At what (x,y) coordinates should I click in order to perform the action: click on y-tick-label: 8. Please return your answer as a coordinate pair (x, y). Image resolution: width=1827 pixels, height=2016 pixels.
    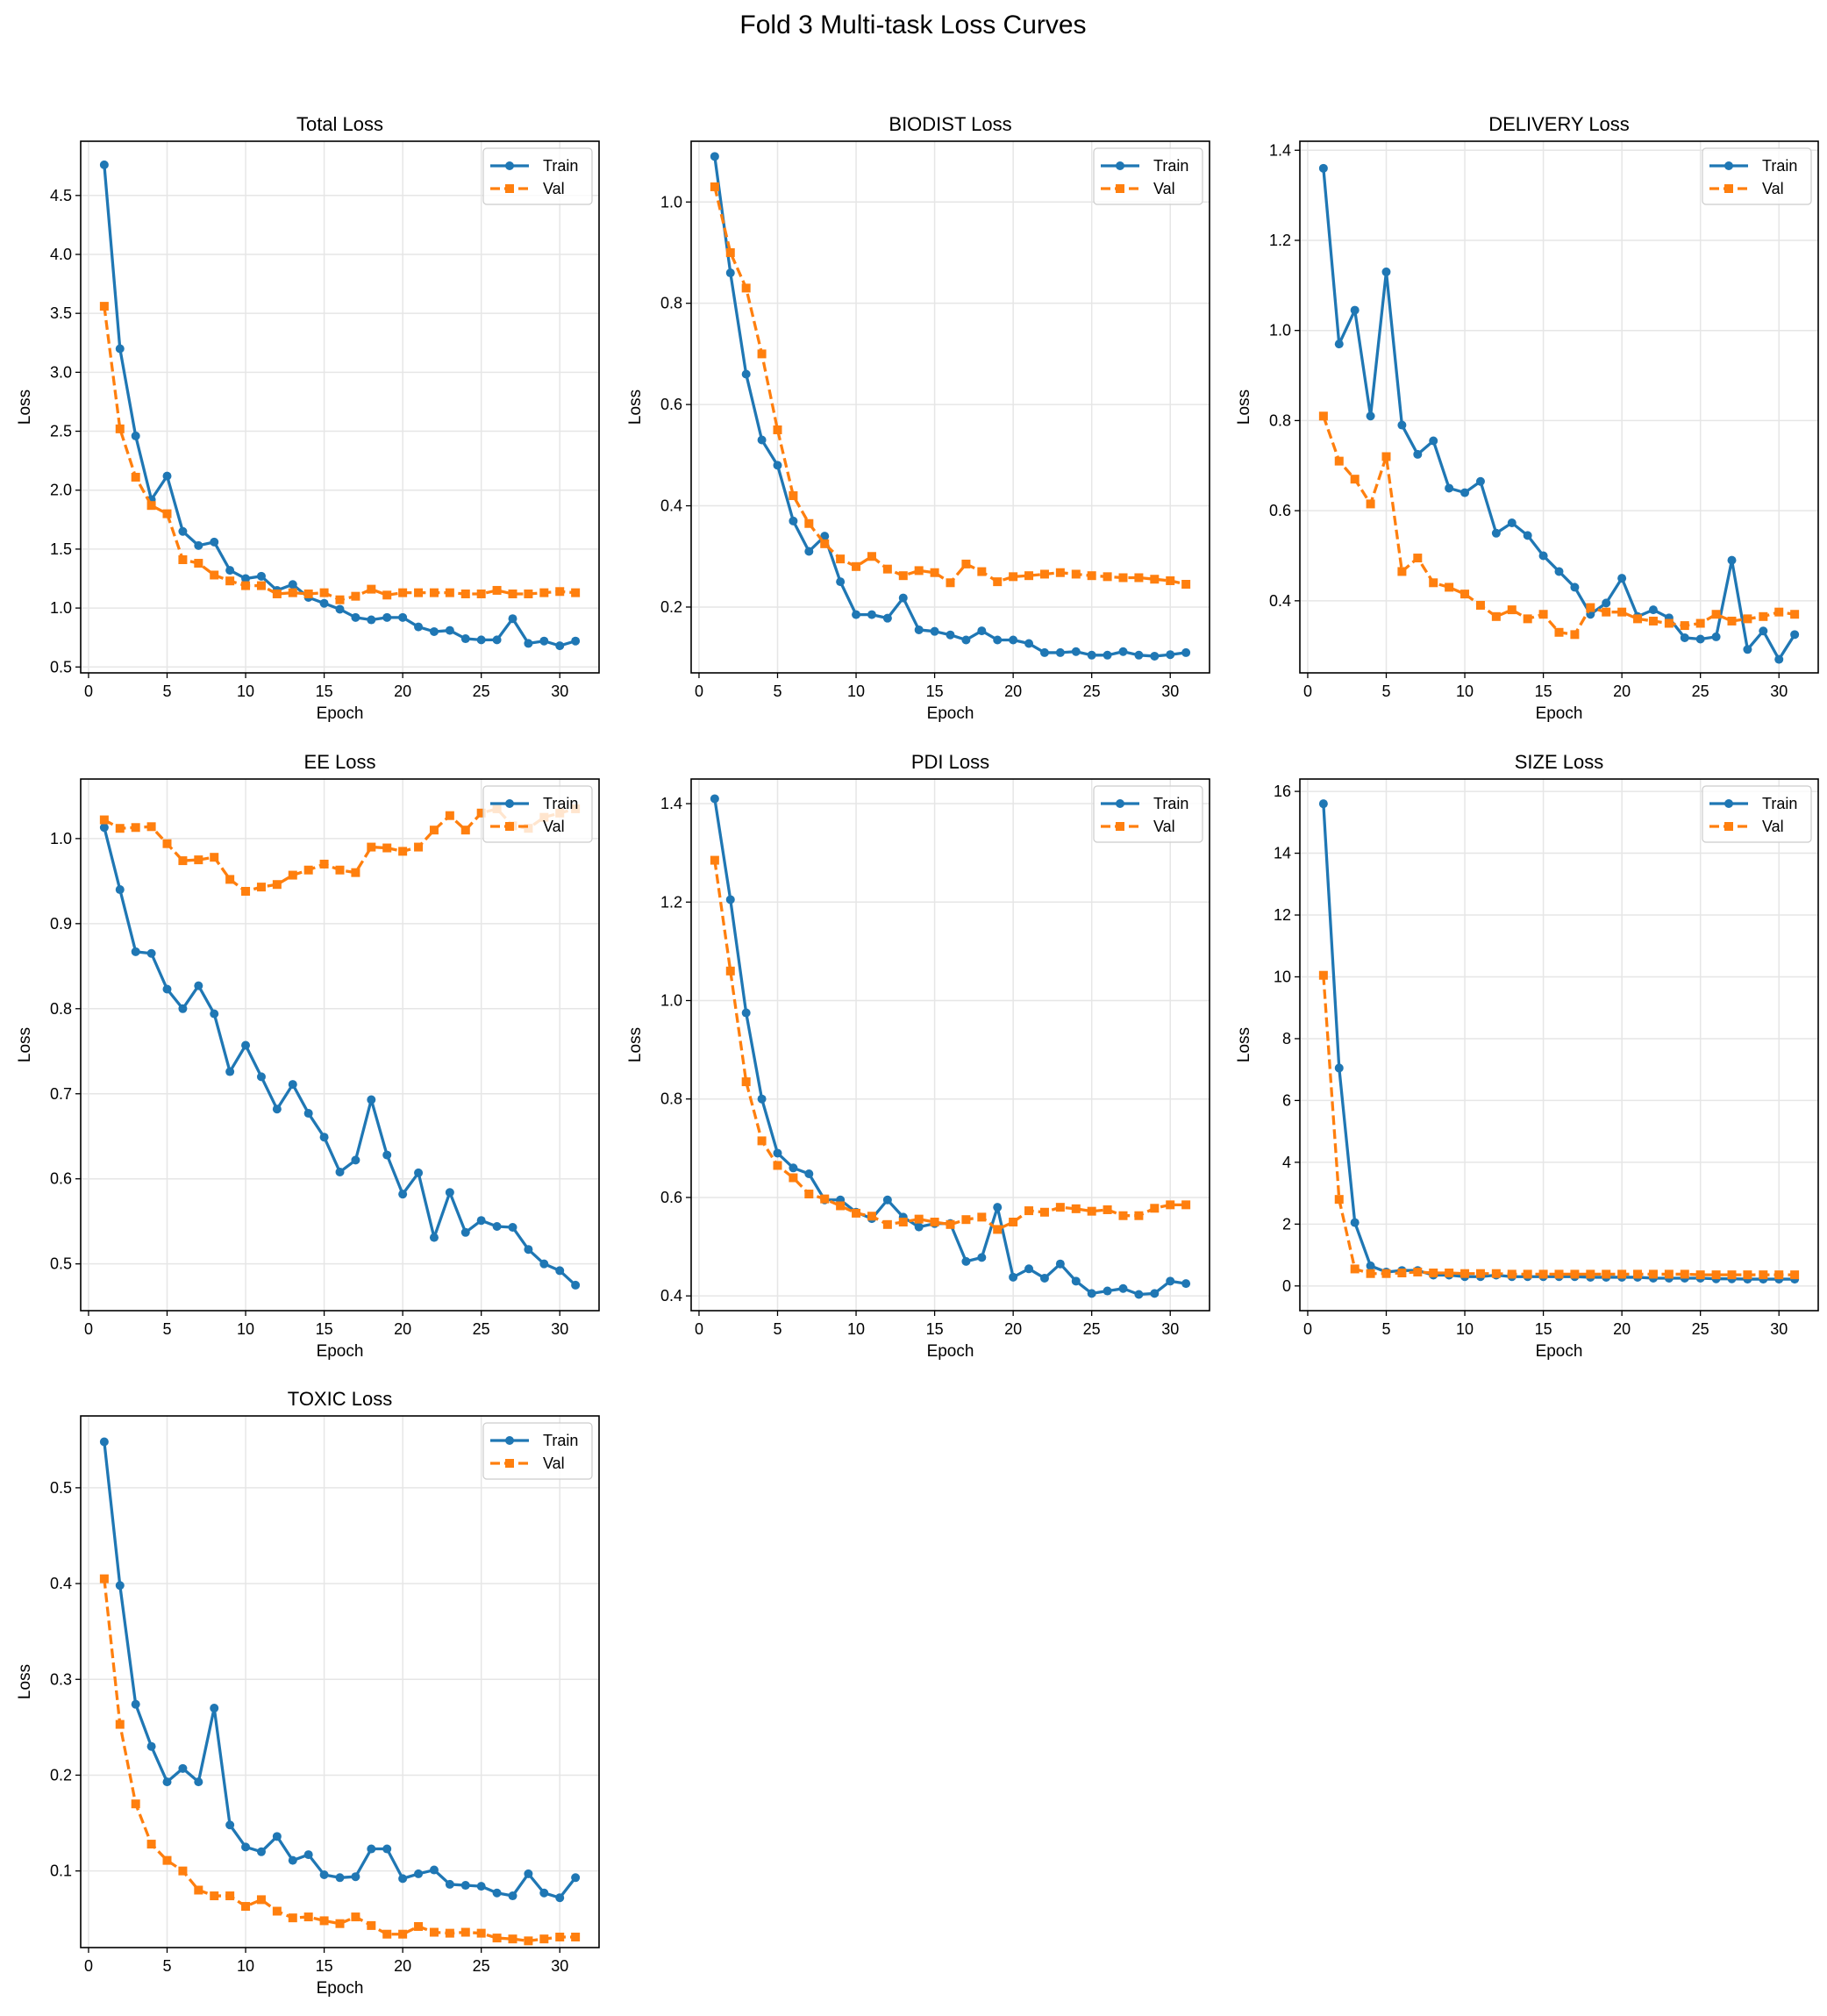
    Looking at the image, I should click on (1286, 1038).